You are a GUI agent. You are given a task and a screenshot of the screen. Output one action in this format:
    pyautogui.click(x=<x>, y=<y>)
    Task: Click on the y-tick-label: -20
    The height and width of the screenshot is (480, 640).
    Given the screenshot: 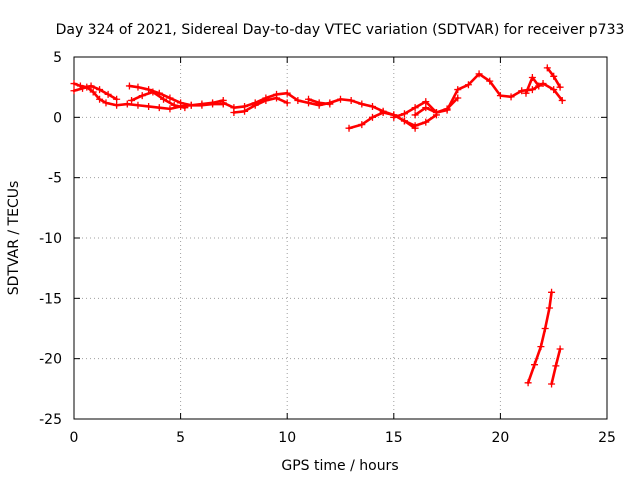 What is the action you would take?
    pyautogui.click(x=50, y=360)
    